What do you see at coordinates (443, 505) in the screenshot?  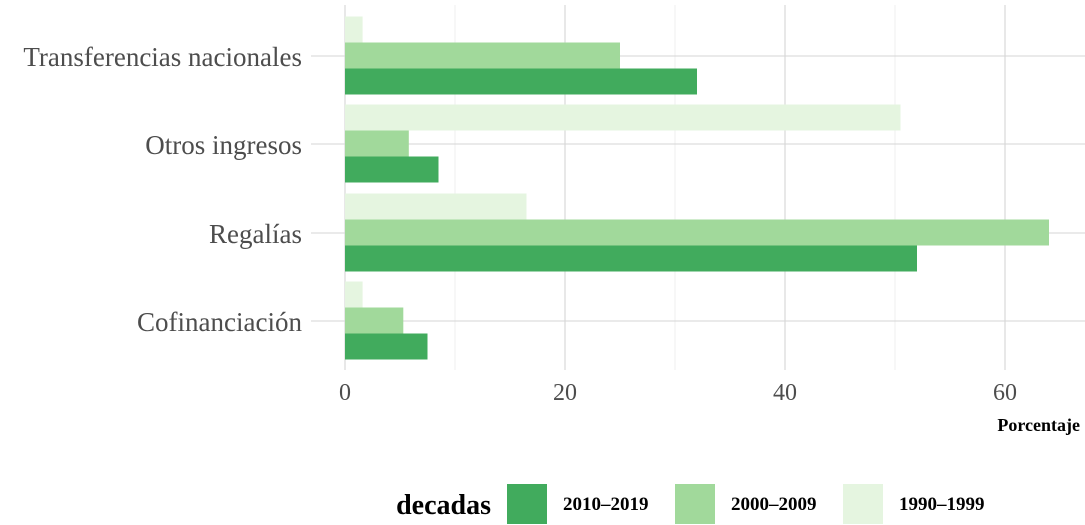 I see `legend-title: decadas` at bounding box center [443, 505].